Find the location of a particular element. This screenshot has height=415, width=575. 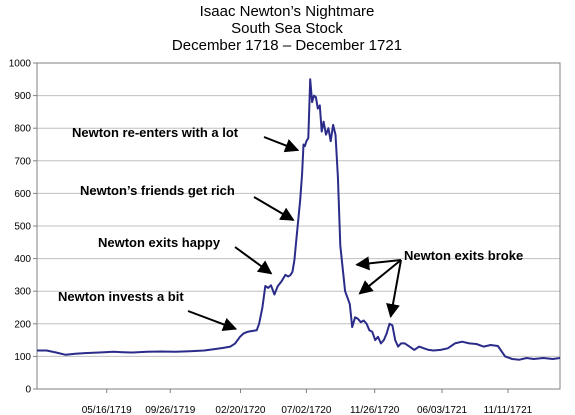

x-tick-label: 11/26/1720 is located at coordinates (375, 410).